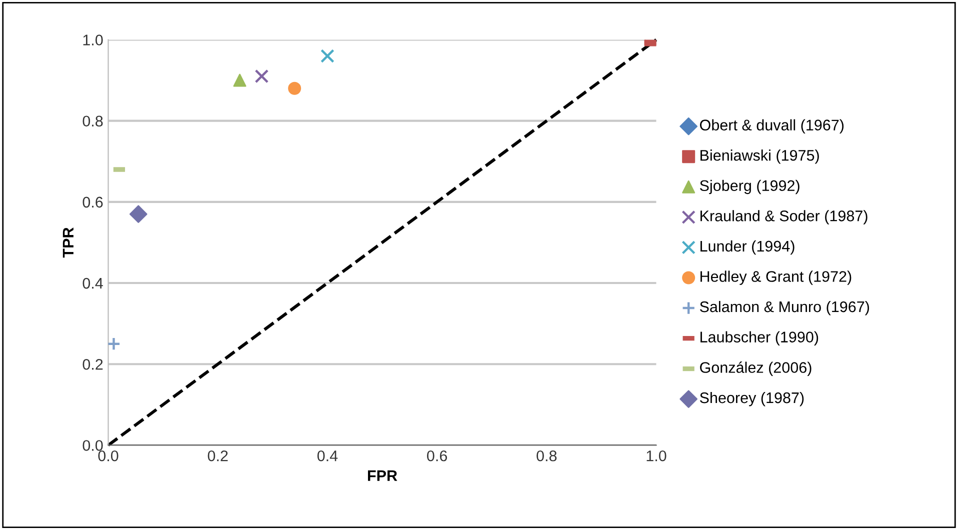 This screenshot has width=958, height=530. What do you see at coordinates (92, 445) in the screenshot?
I see `y-tick-label: 0.0` at bounding box center [92, 445].